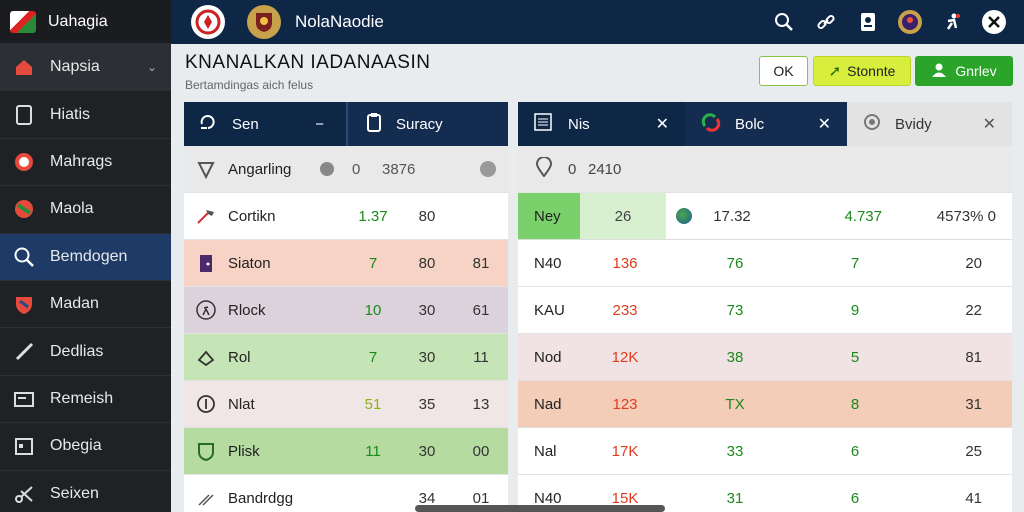 The height and width of the screenshot is (512, 1024). I want to click on row-c: 7, so click(855, 263).